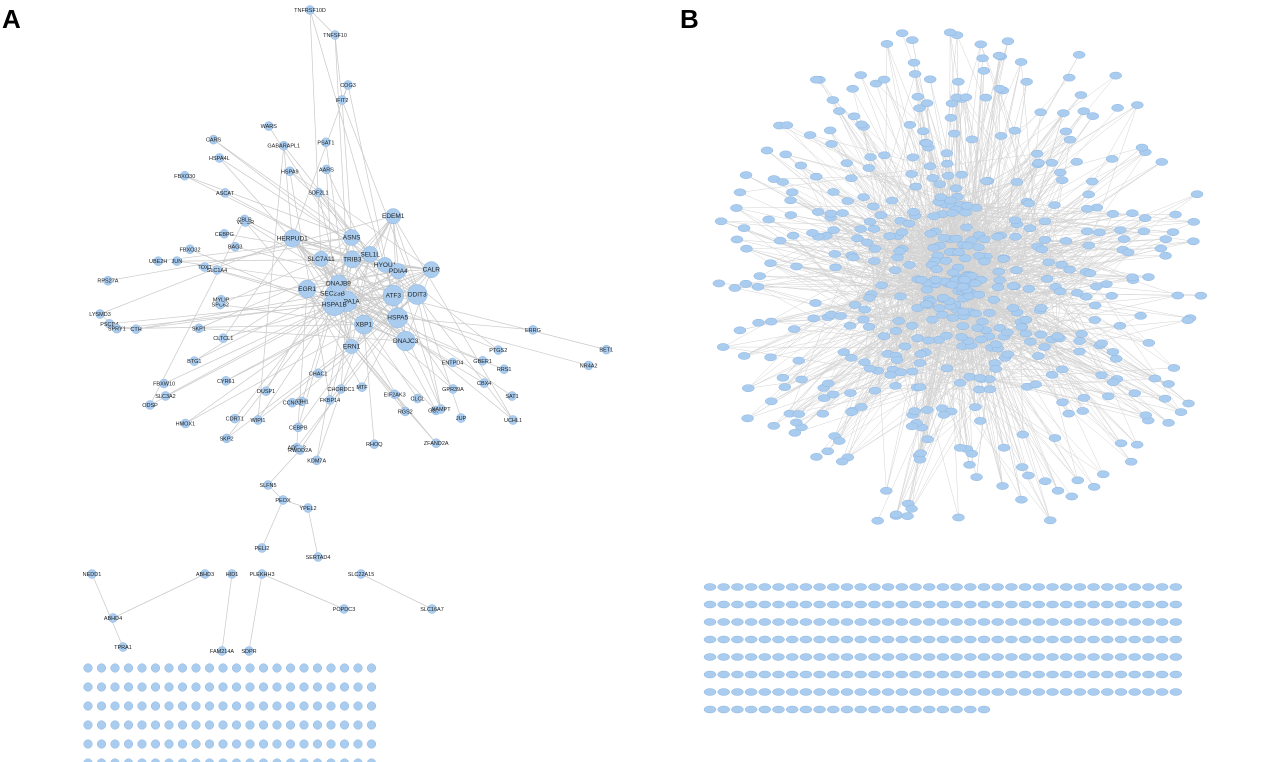 The image size is (1270, 762). What do you see at coordinates (374, 445) in the screenshot?
I see `node-label: RHOQ` at bounding box center [374, 445].